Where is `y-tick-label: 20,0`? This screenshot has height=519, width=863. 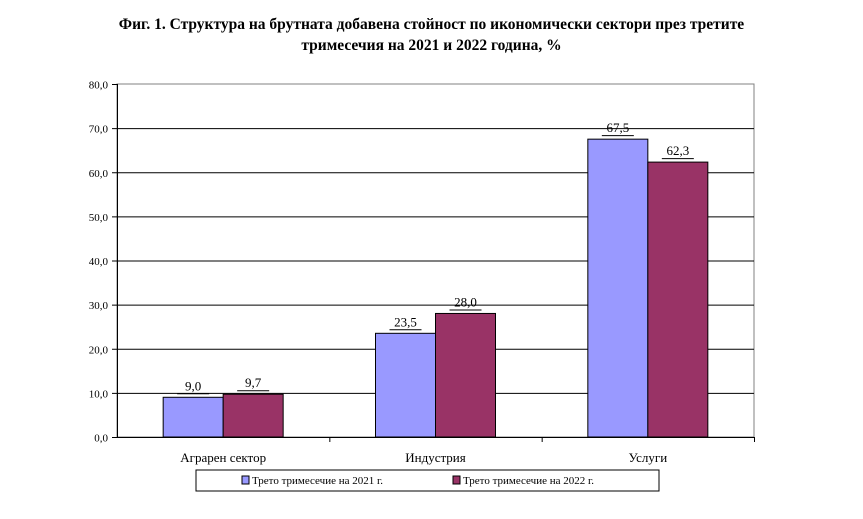 y-tick-label: 20,0 is located at coordinates (99, 350).